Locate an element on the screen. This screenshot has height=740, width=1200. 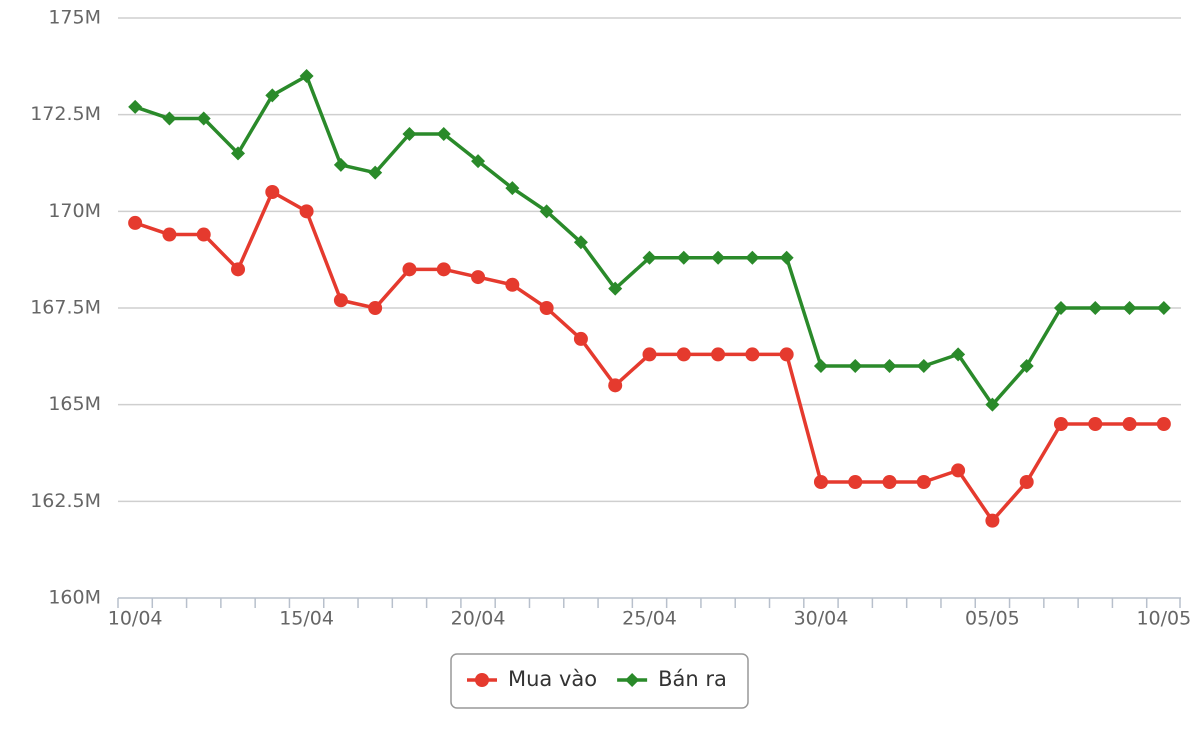
legend-label: Bán ra is located at coordinates (692, 679).